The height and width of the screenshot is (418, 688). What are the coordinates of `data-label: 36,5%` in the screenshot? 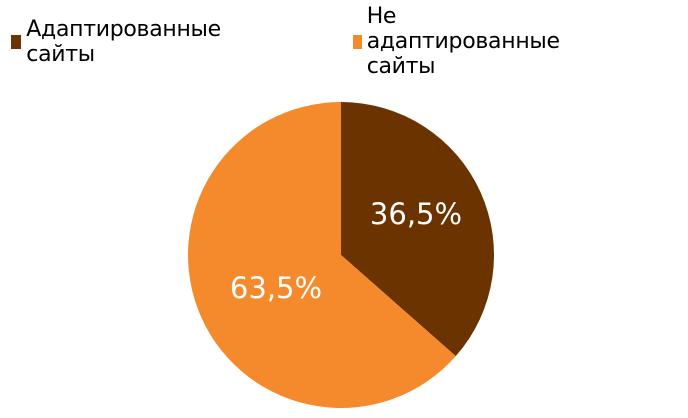 It's located at (416, 214).